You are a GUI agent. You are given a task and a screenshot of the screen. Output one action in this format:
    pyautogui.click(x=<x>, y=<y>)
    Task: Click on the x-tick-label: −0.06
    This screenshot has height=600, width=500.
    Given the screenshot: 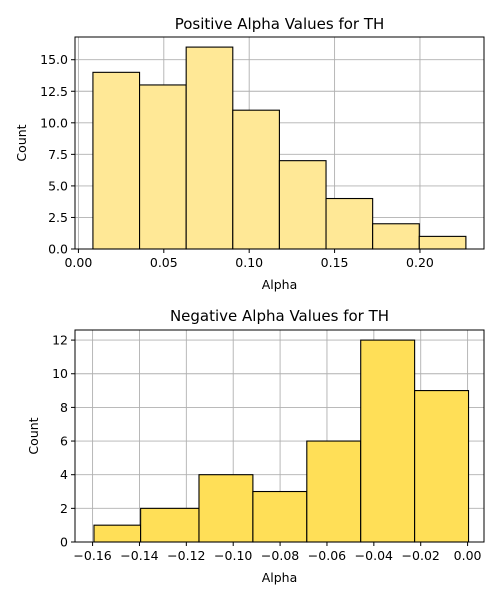 What is the action you would take?
    pyautogui.click(x=327, y=555)
    